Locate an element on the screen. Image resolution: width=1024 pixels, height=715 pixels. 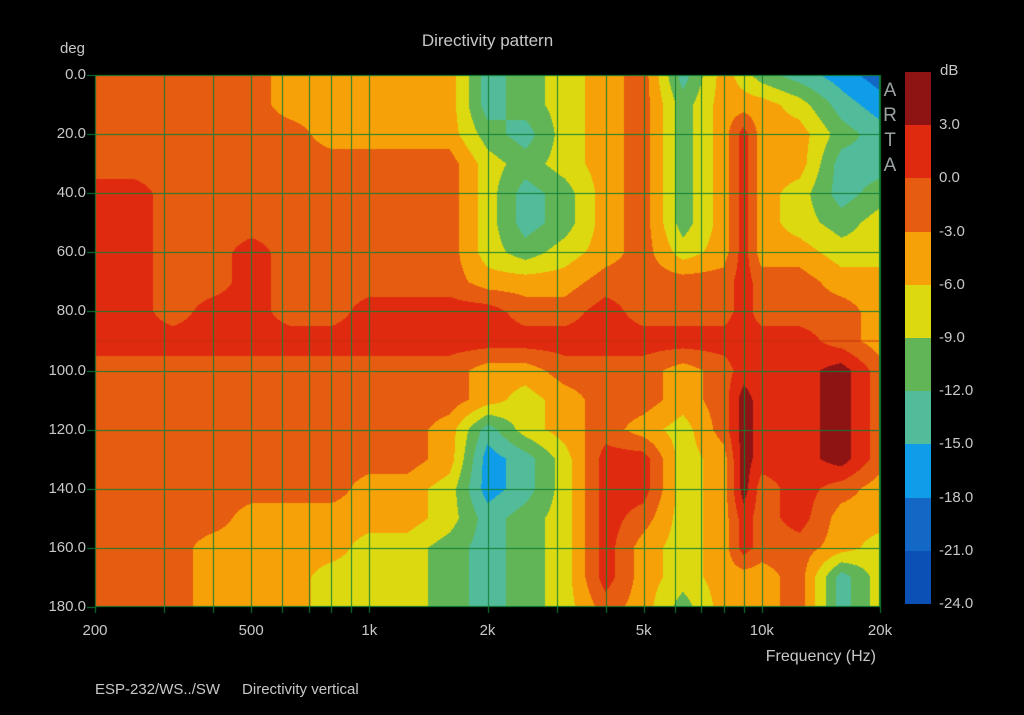
y-tick-label: 180.0 is located at coordinates (67, 606).